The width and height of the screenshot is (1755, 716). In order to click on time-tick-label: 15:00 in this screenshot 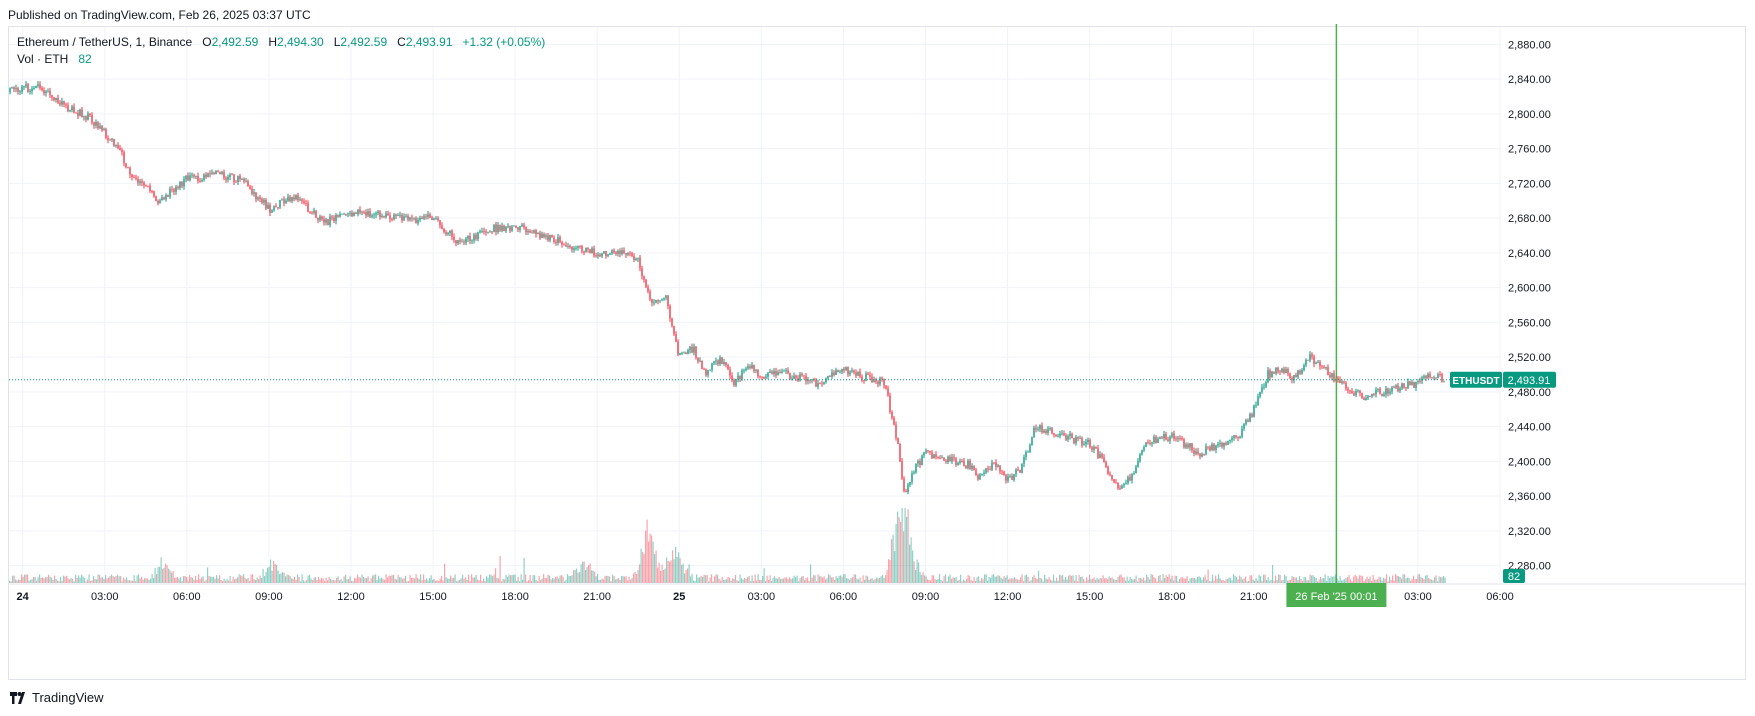, I will do `click(433, 597)`.